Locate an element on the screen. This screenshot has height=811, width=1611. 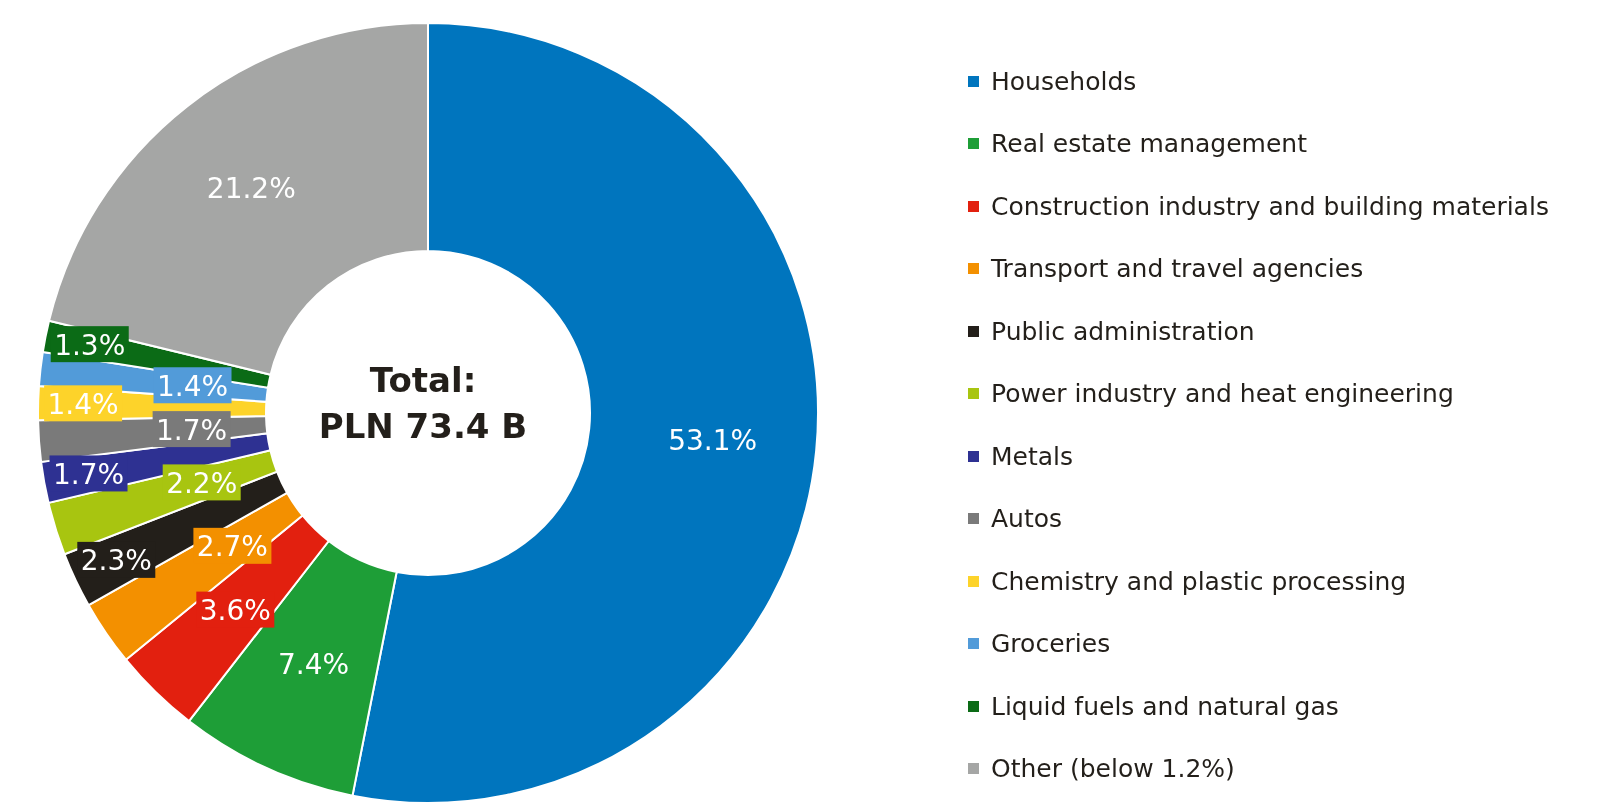
data-label: 7.4% is located at coordinates (314, 664).